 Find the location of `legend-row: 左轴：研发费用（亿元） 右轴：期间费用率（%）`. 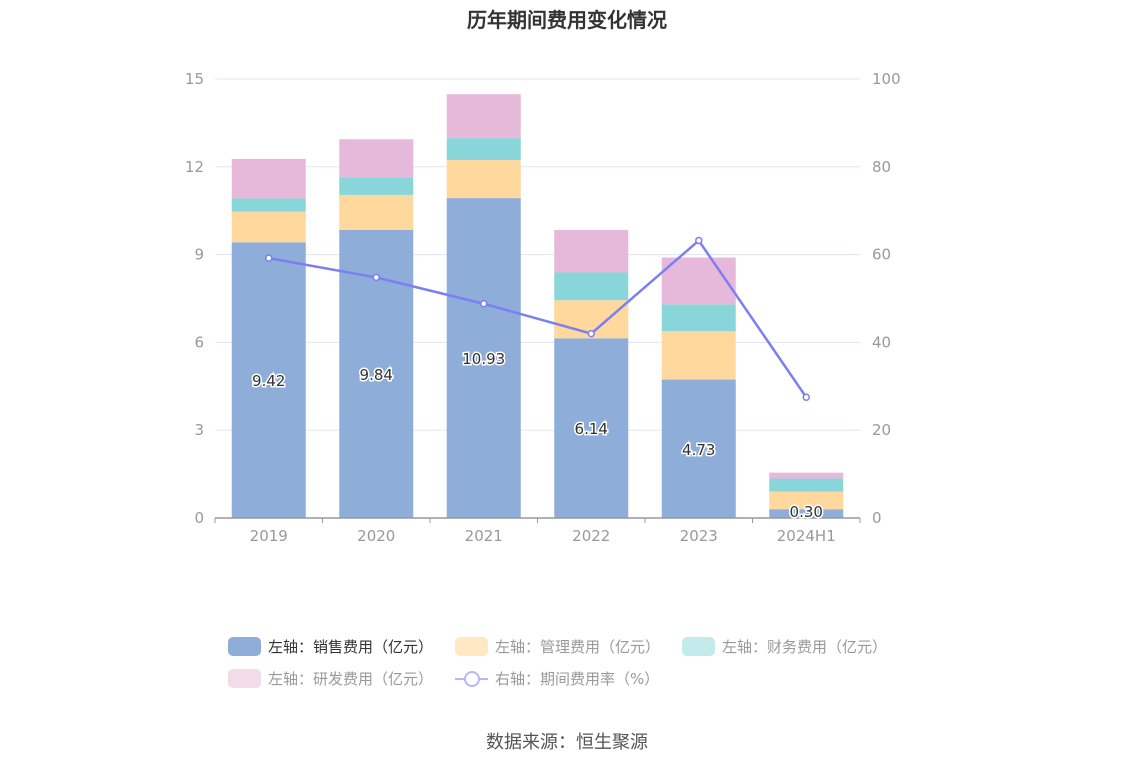

legend-row: 左轴：研发费用（亿元） 右轴：期间费用率（%） is located at coordinates (578, 678).